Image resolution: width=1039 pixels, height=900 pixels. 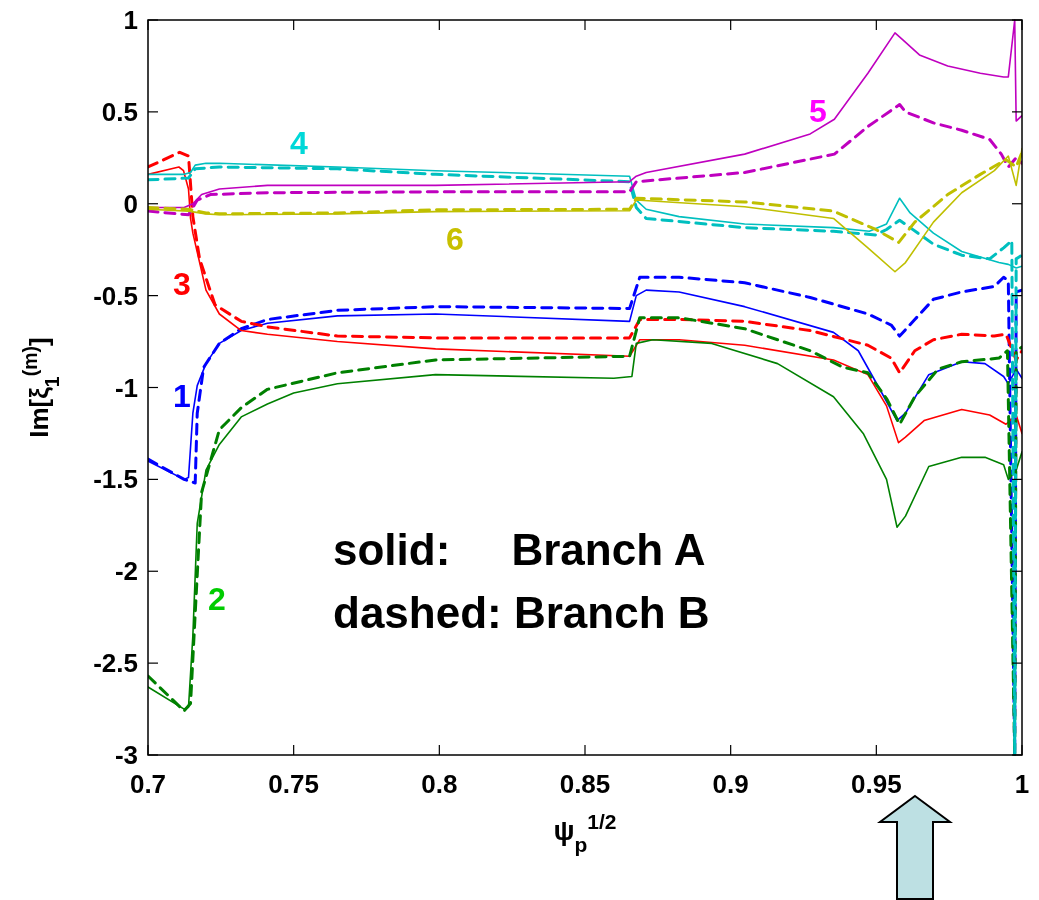 I want to click on y-tick-label: -1.5, so click(x=115, y=479).